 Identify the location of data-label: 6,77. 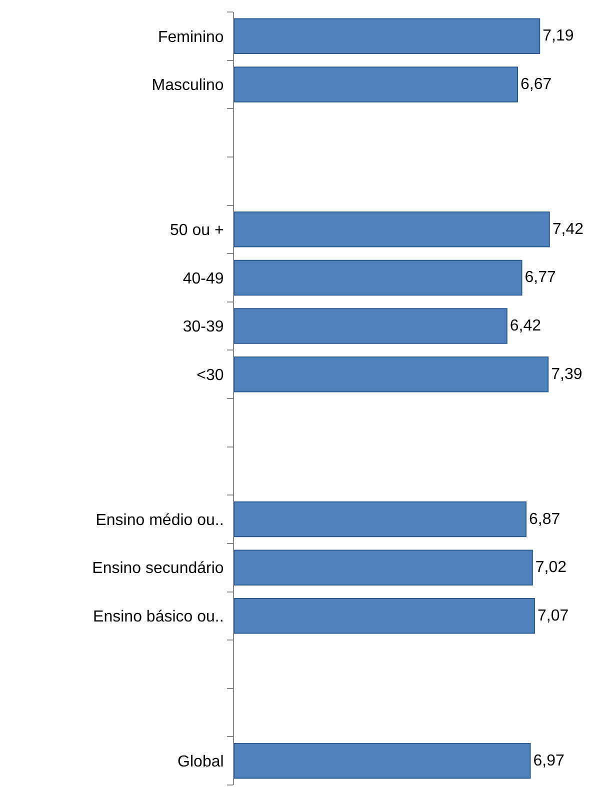
(540, 277).